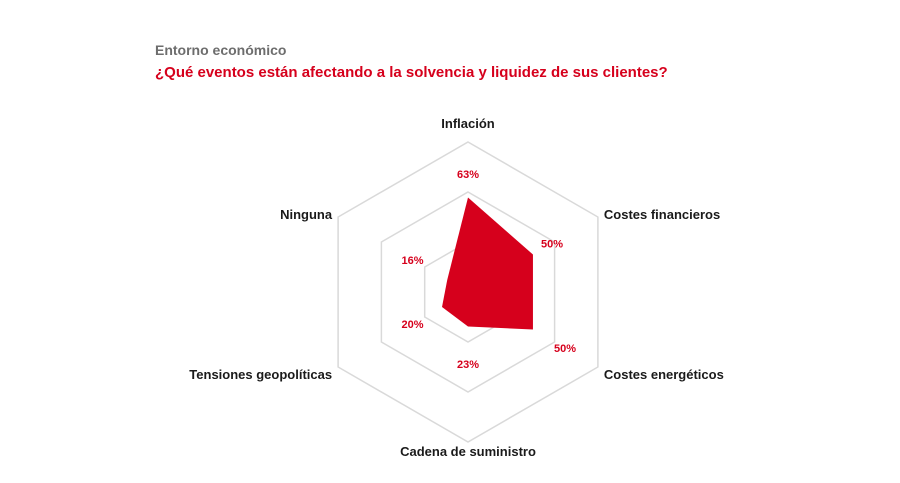  What do you see at coordinates (468, 123) in the screenshot?
I see `axis-label-0: Inflación` at bounding box center [468, 123].